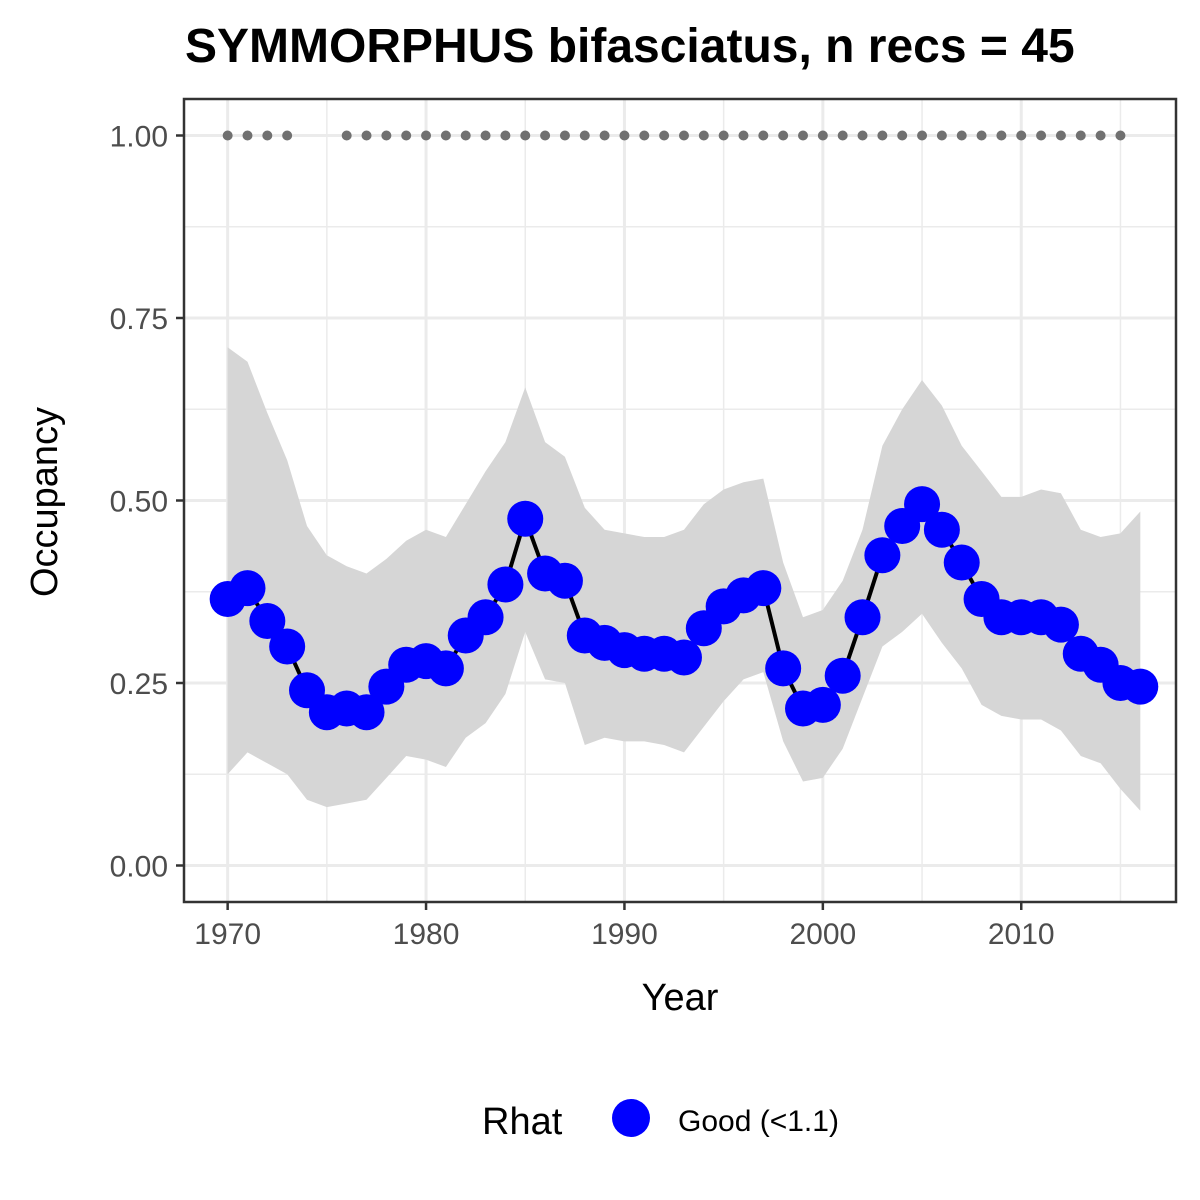 The image size is (1200, 1200). I want to click on y-axis-title: Occupancy, so click(45, 502).